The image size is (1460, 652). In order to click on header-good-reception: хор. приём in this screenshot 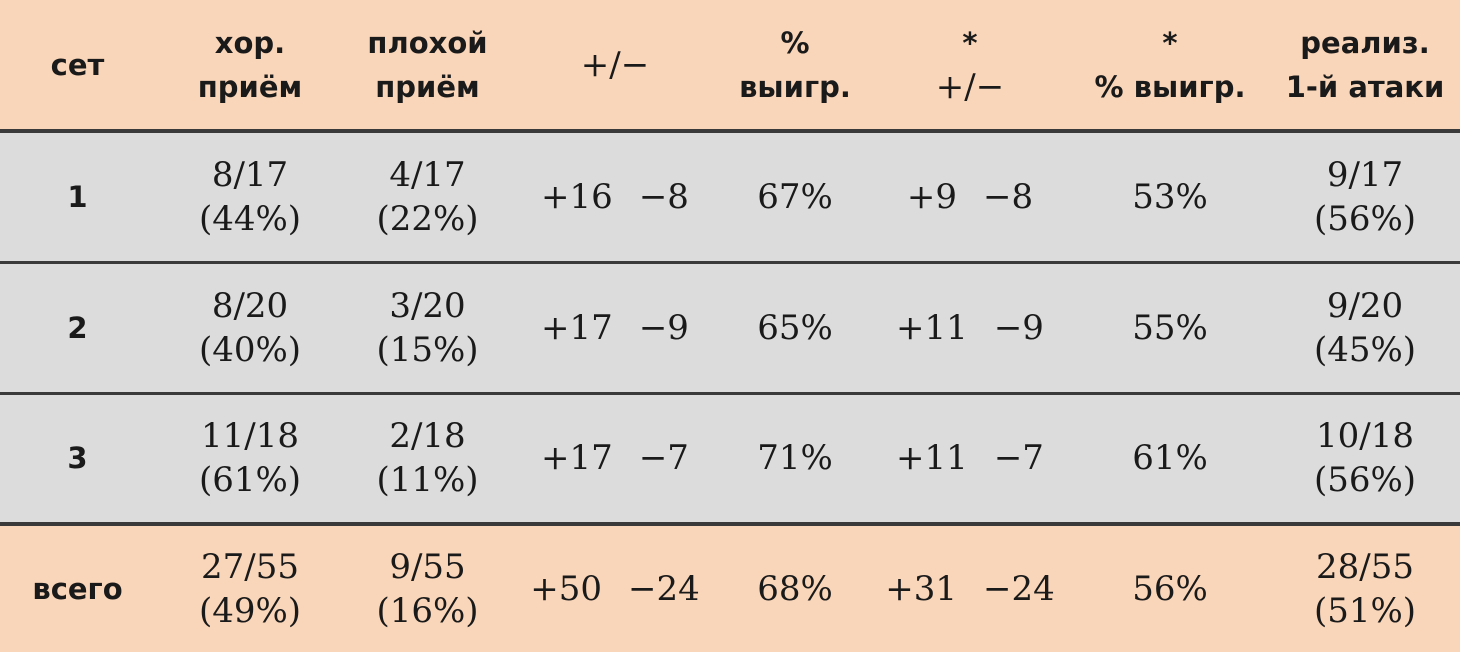, I will do `click(250, 65)`.